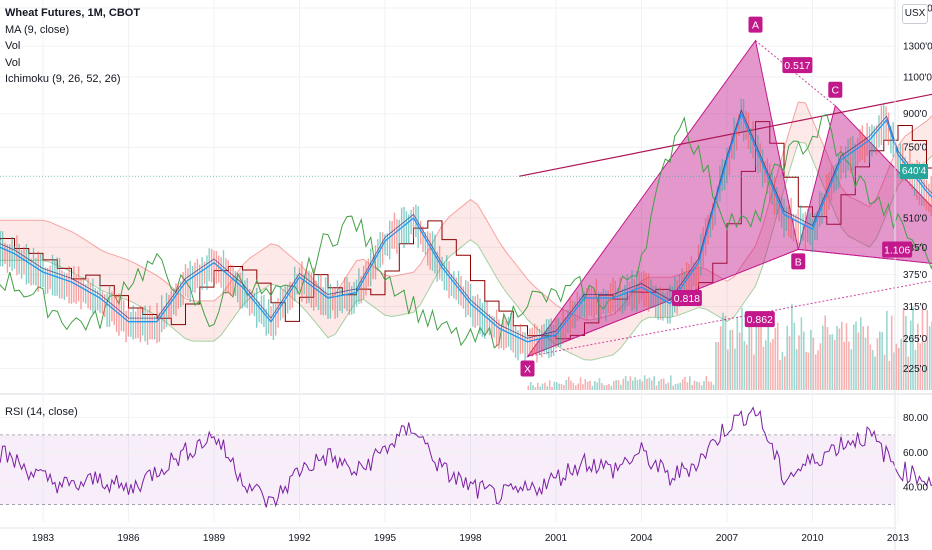 Image resolution: width=932 pixels, height=550 pixels. Describe the element at coordinates (917, 77) in the screenshot. I see `price-tick-label: 1100'0` at that location.